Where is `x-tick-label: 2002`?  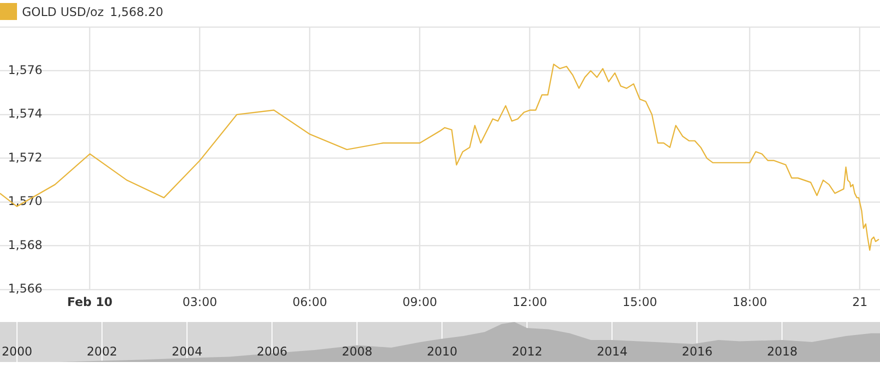
x-tick-label: 2002 is located at coordinates (102, 351).